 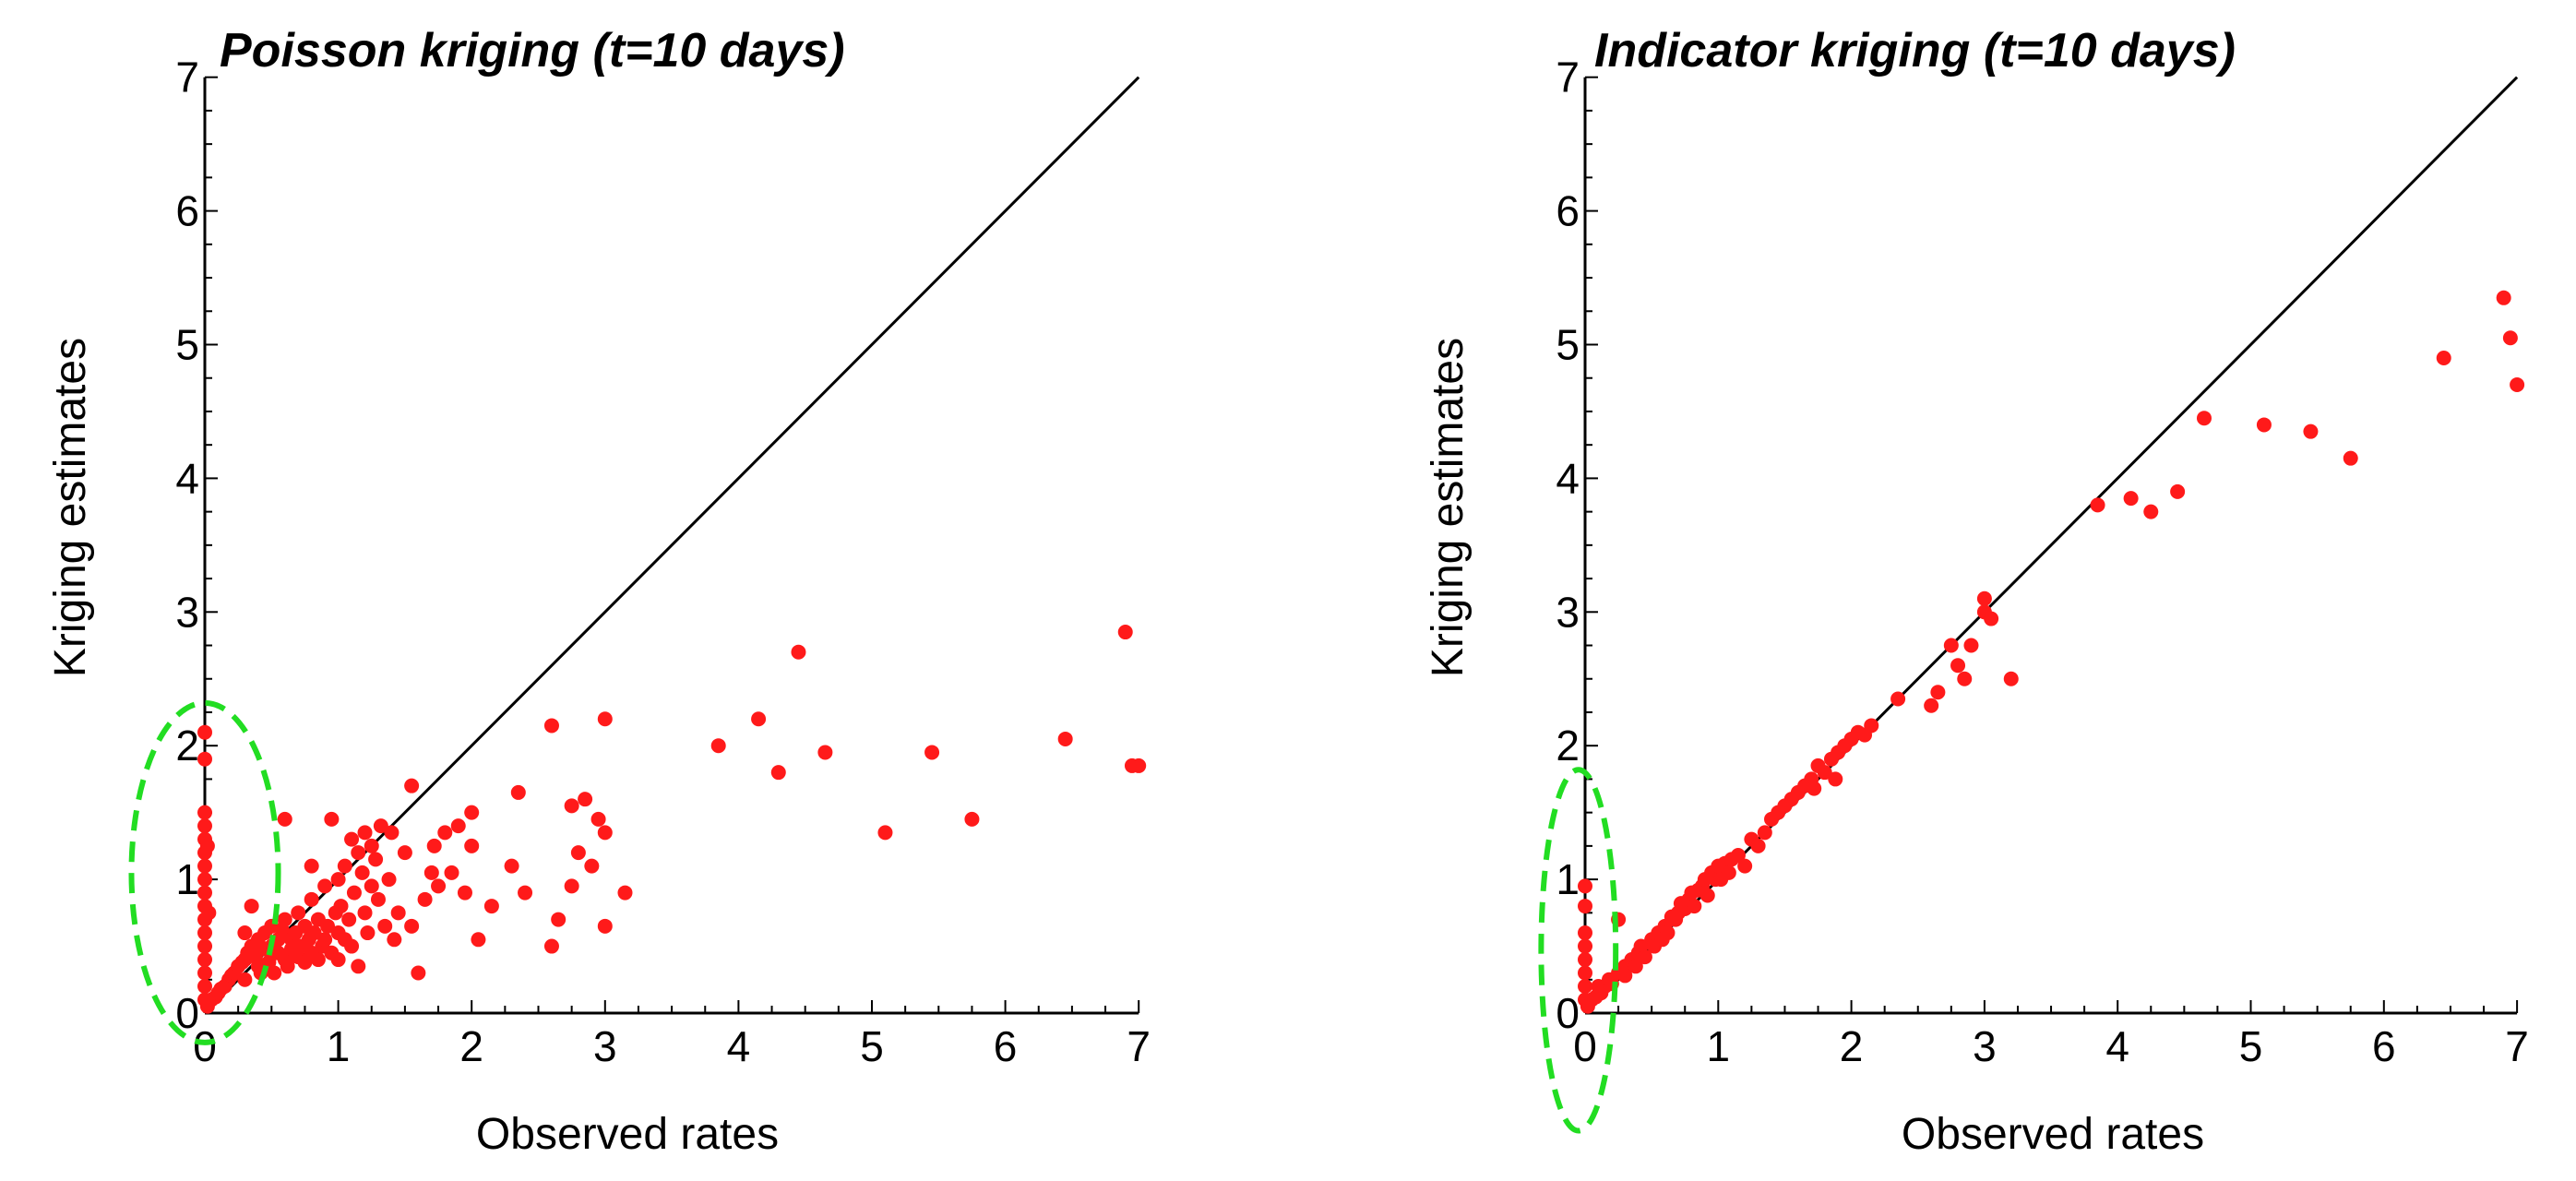 What do you see at coordinates (1568, 612) in the screenshot?
I see `y-tick-label: 3` at bounding box center [1568, 612].